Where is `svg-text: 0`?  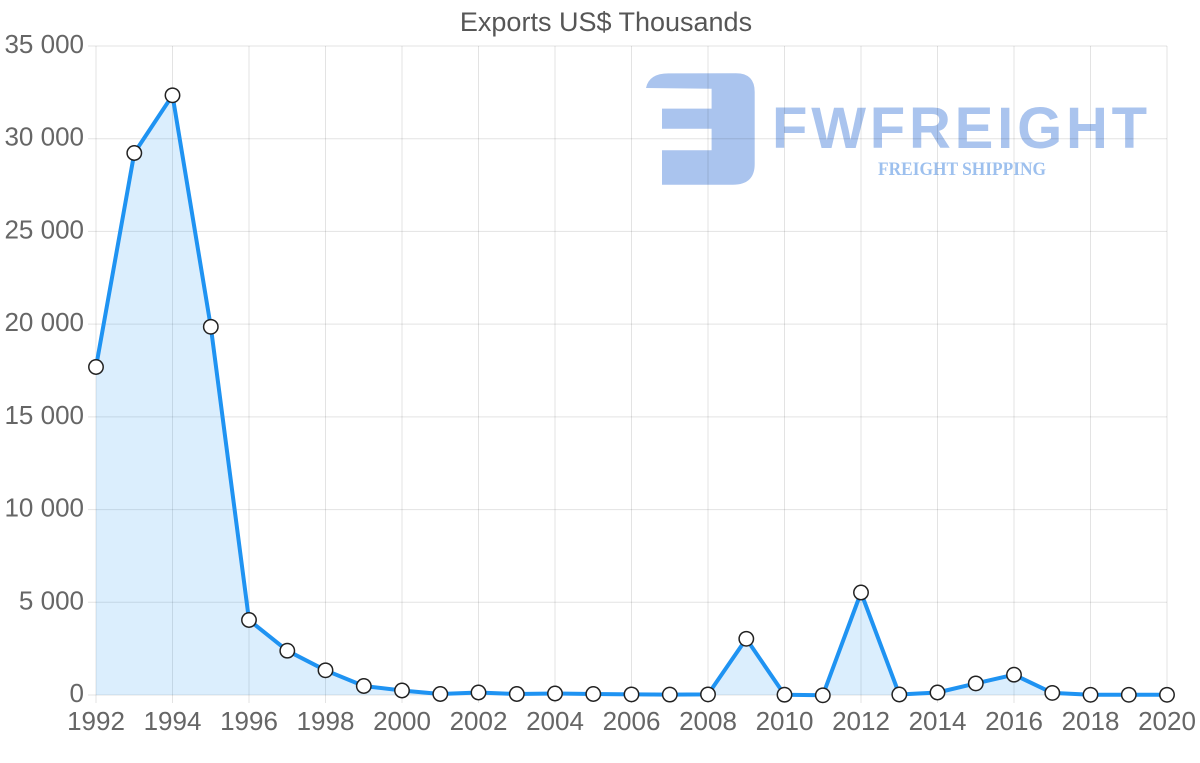 svg-text: 0 is located at coordinates (77, 693).